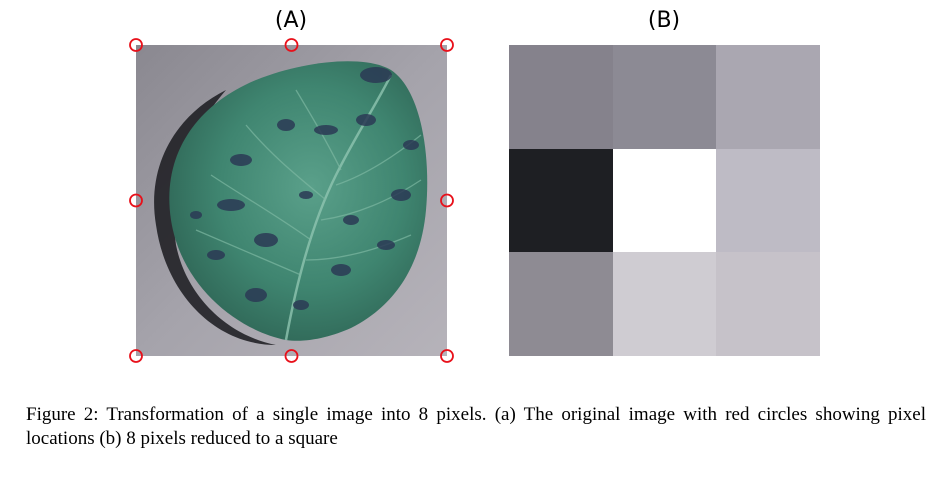 This screenshot has height=477, width=949. What do you see at coordinates (338, 207) in the screenshot?
I see `leaf-midrib` at bounding box center [338, 207].